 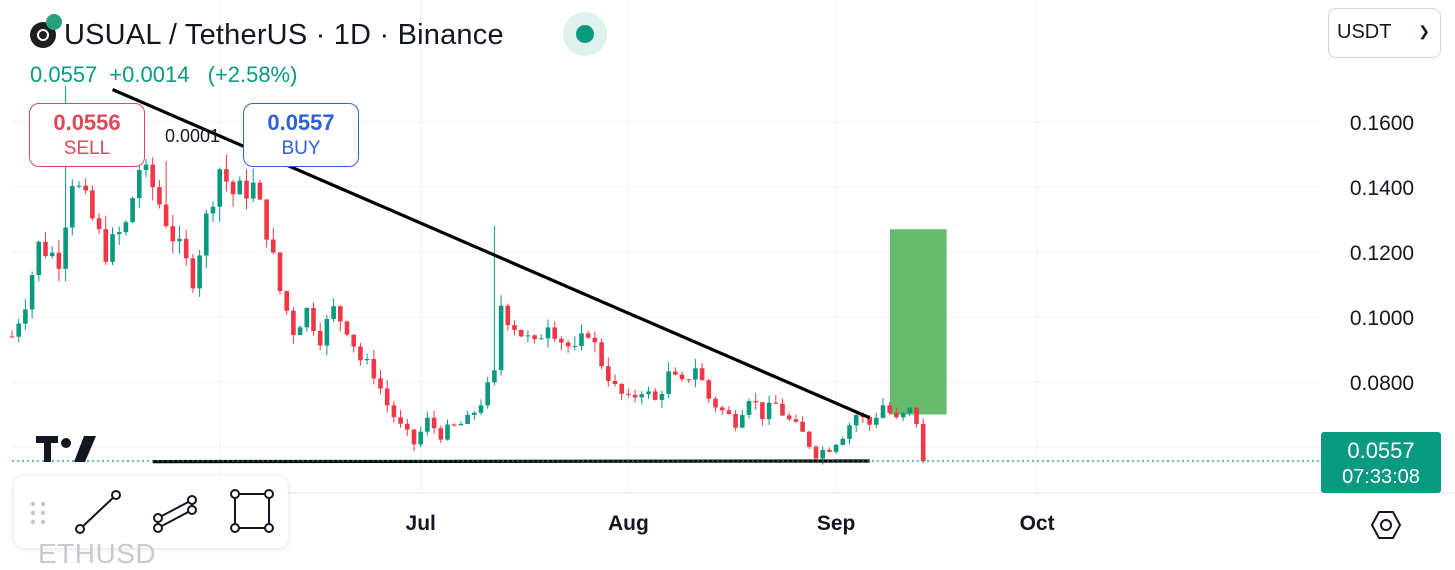 What do you see at coordinates (301, 148) in the screenshot?
I see `buy-label: BUY` at bounding box center [301, 148].